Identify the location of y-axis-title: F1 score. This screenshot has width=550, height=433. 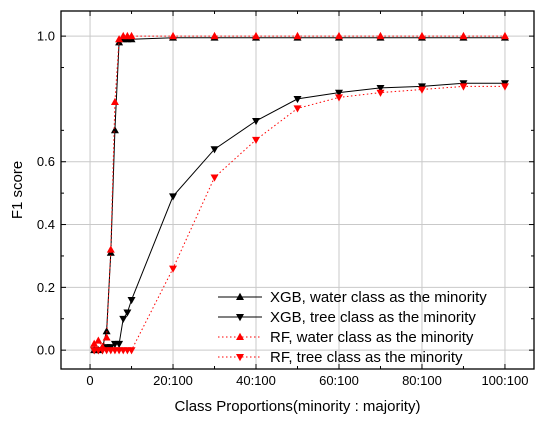
(17, 190).